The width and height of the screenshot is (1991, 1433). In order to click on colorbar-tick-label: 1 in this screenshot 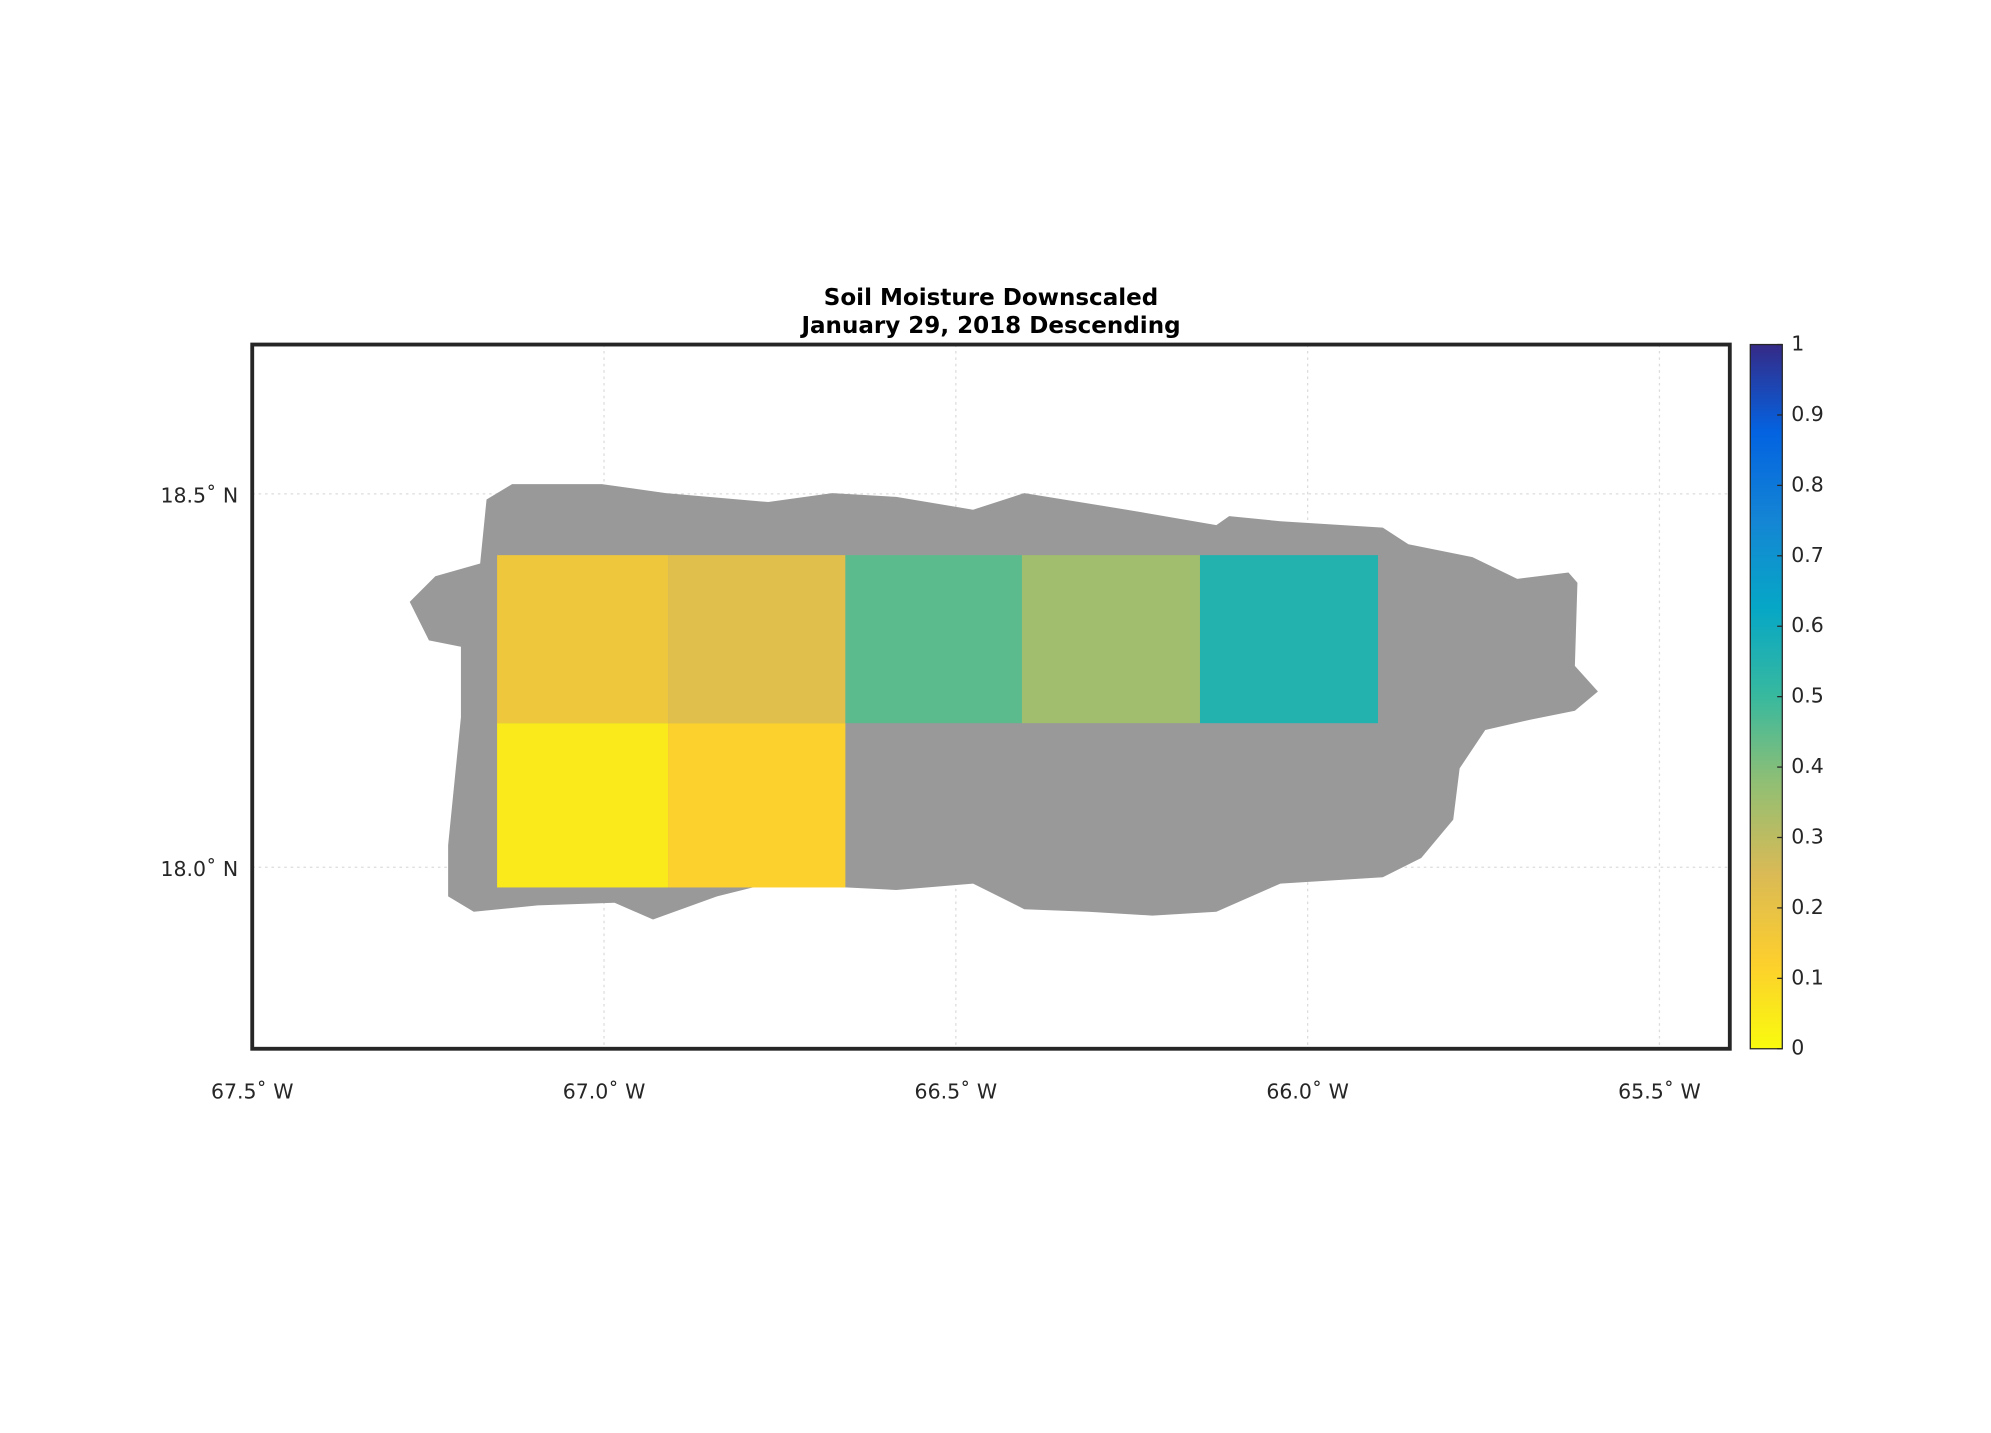, I will do `click(1797, 344)`.